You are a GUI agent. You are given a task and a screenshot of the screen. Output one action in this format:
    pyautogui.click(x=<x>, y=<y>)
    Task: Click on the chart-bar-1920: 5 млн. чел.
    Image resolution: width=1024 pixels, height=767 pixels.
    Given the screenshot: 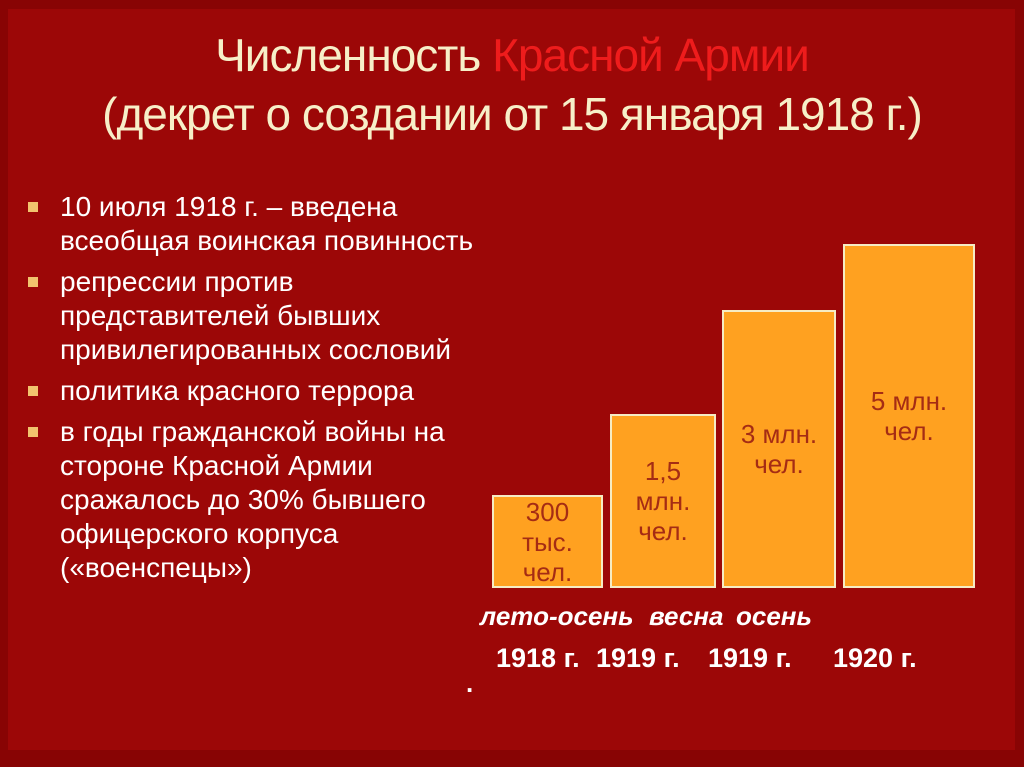 What is the action you would take?
    pyautogui.click(x=909, y=416)
    